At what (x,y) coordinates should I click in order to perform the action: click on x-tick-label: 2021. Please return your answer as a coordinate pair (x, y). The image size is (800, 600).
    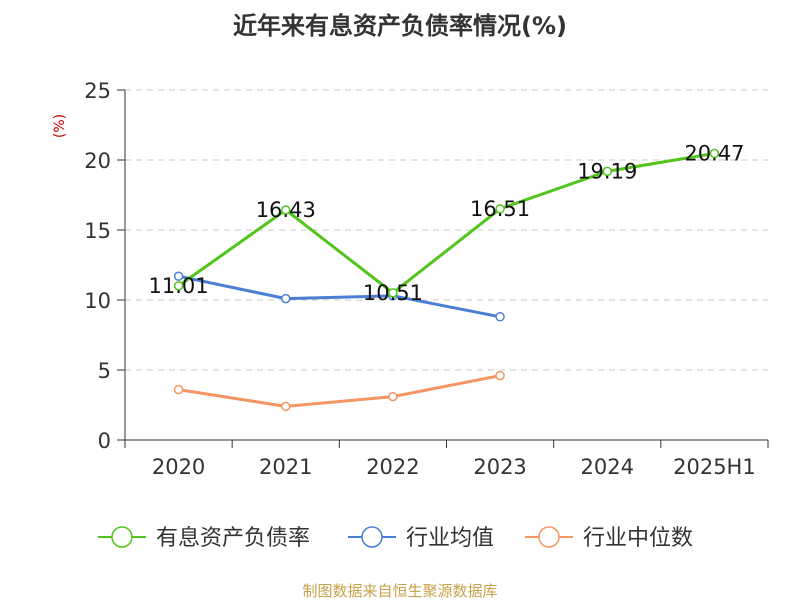
    Looking at the image, I should click on (285, 467).